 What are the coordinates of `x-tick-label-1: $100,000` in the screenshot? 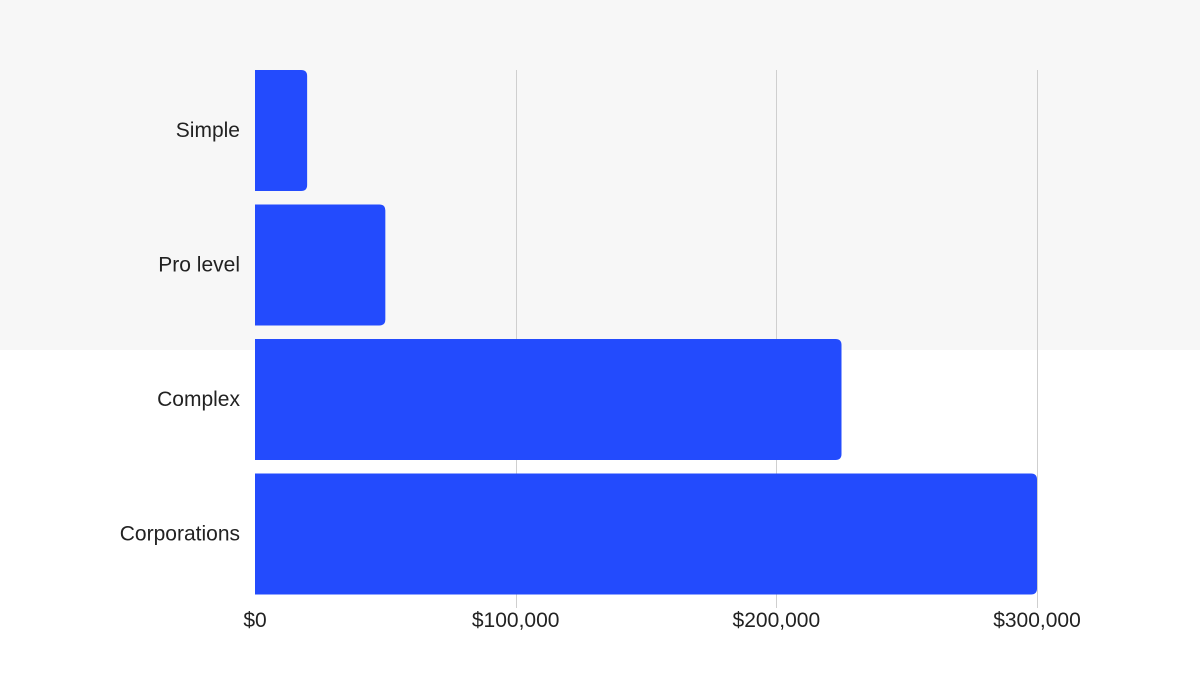 It's located at (516, 620).